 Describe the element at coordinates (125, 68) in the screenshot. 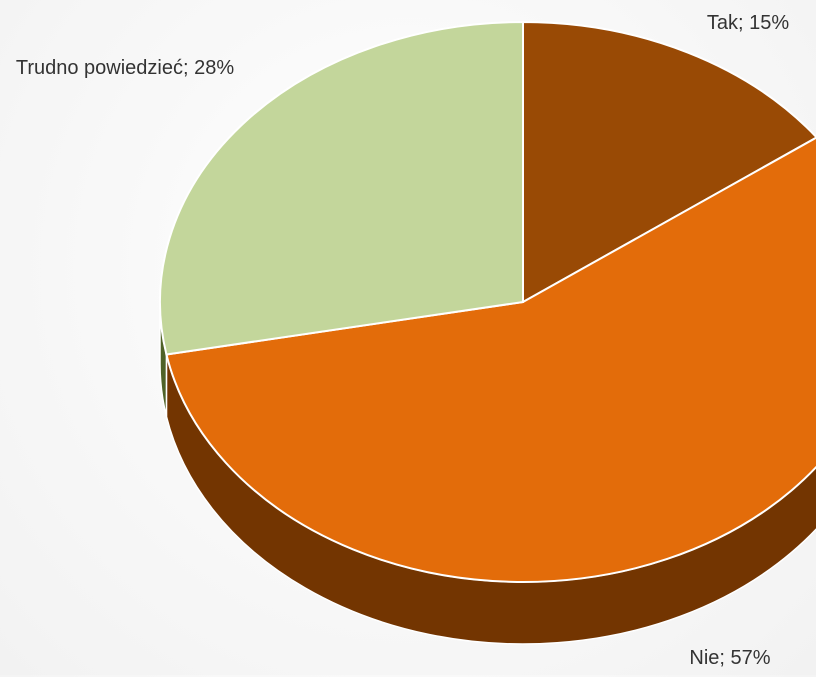

I see `data-label: Trudno powiedzieć; 28%` at that location.